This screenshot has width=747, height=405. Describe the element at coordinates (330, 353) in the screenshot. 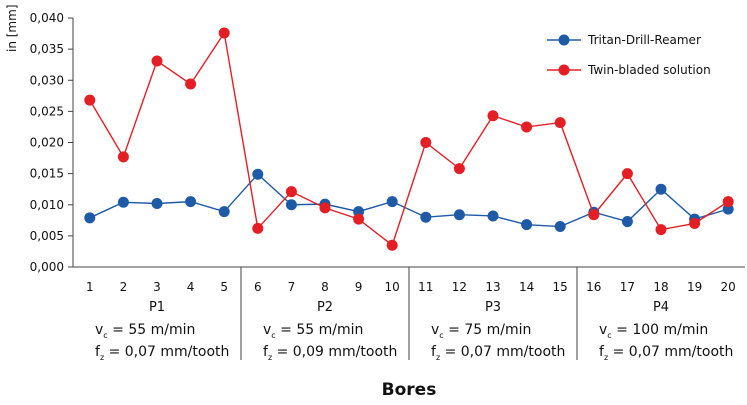

I see `group-feed: fz = 0,09 mm/tooth` at that location.